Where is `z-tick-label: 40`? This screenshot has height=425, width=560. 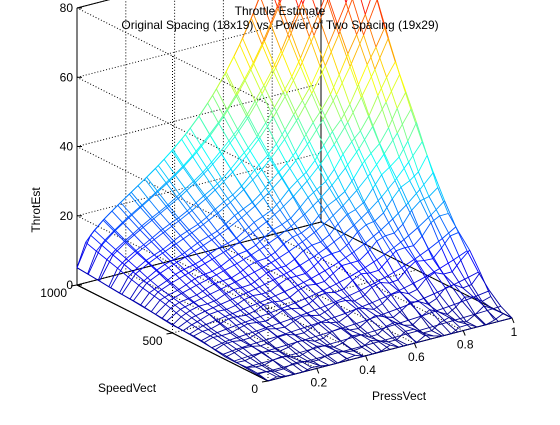 z-tick-label: 40 is located at coordinates (67, 147).